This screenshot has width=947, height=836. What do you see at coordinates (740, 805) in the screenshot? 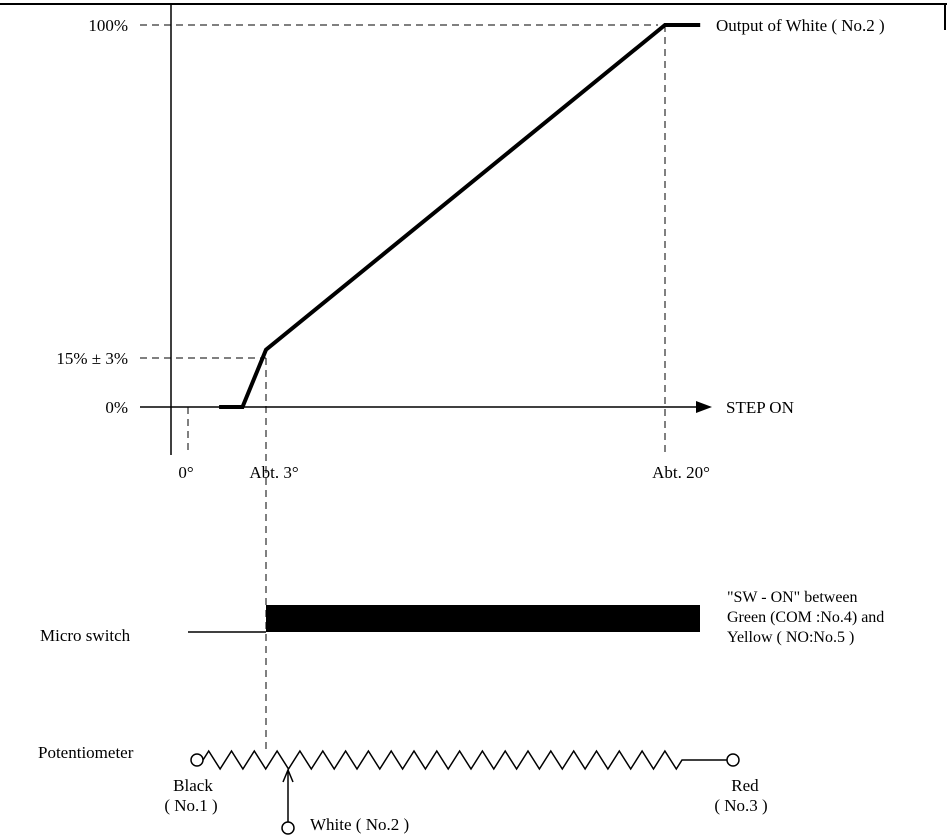
I see `red-wire-number: ( No.3 )` at bounding box center [740, 805].